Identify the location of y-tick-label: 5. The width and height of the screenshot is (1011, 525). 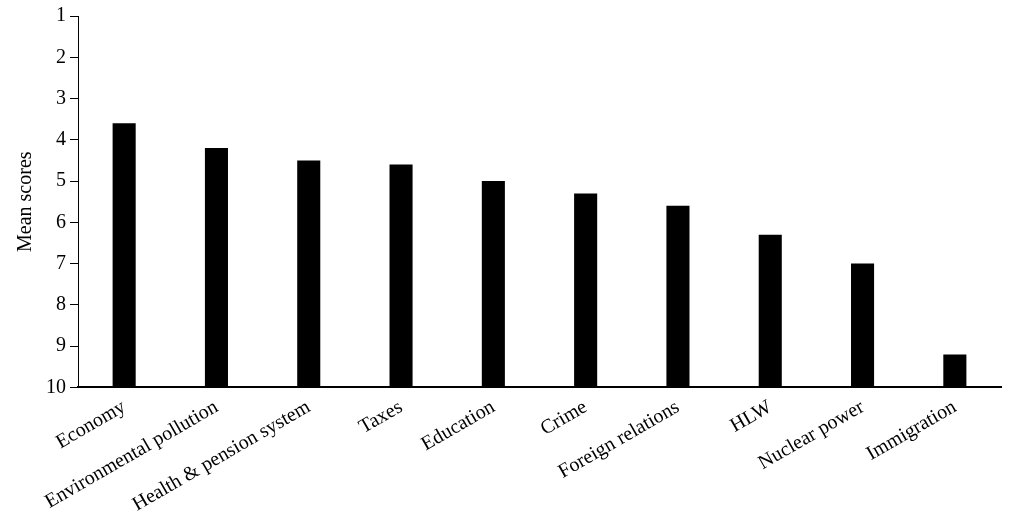
(61, 179).